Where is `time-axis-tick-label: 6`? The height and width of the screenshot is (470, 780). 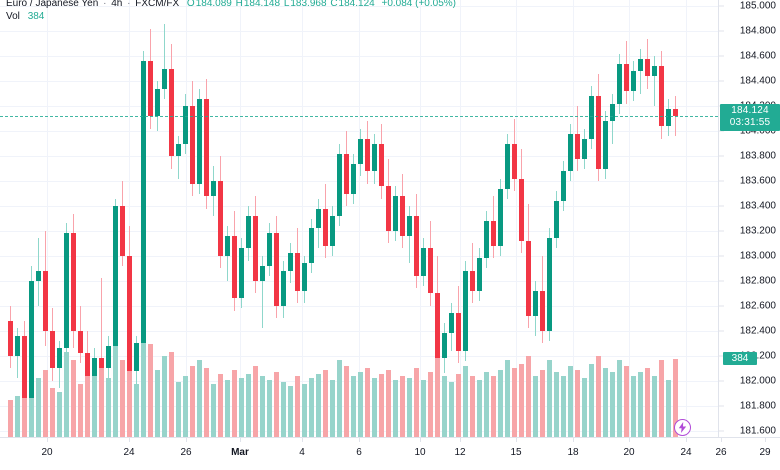
time-axis-tick-label: 6 is located at coordinates (359, 452).